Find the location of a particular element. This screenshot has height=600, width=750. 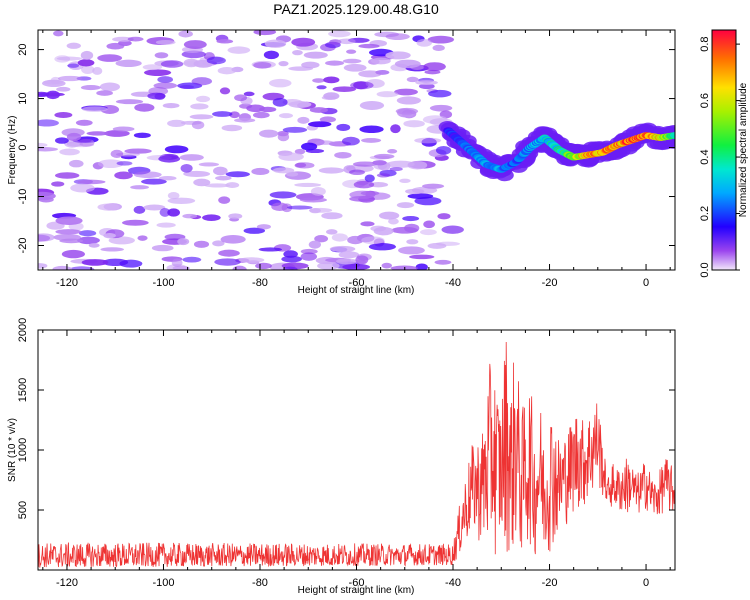

colorbar-tick-label: 0.0 is located at coordinates (705, 269).